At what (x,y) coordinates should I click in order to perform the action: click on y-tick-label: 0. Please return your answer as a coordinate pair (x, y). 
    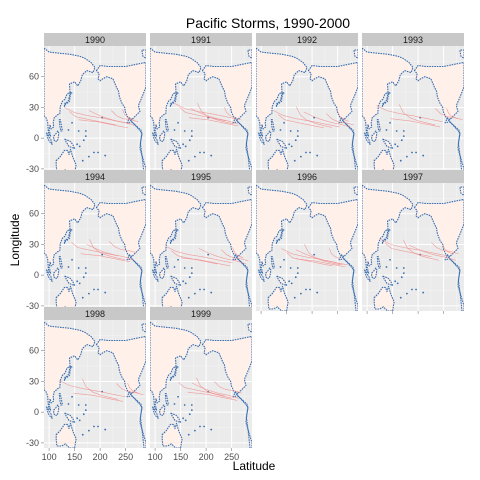
    Looking at the image, I should click on (36, 275).